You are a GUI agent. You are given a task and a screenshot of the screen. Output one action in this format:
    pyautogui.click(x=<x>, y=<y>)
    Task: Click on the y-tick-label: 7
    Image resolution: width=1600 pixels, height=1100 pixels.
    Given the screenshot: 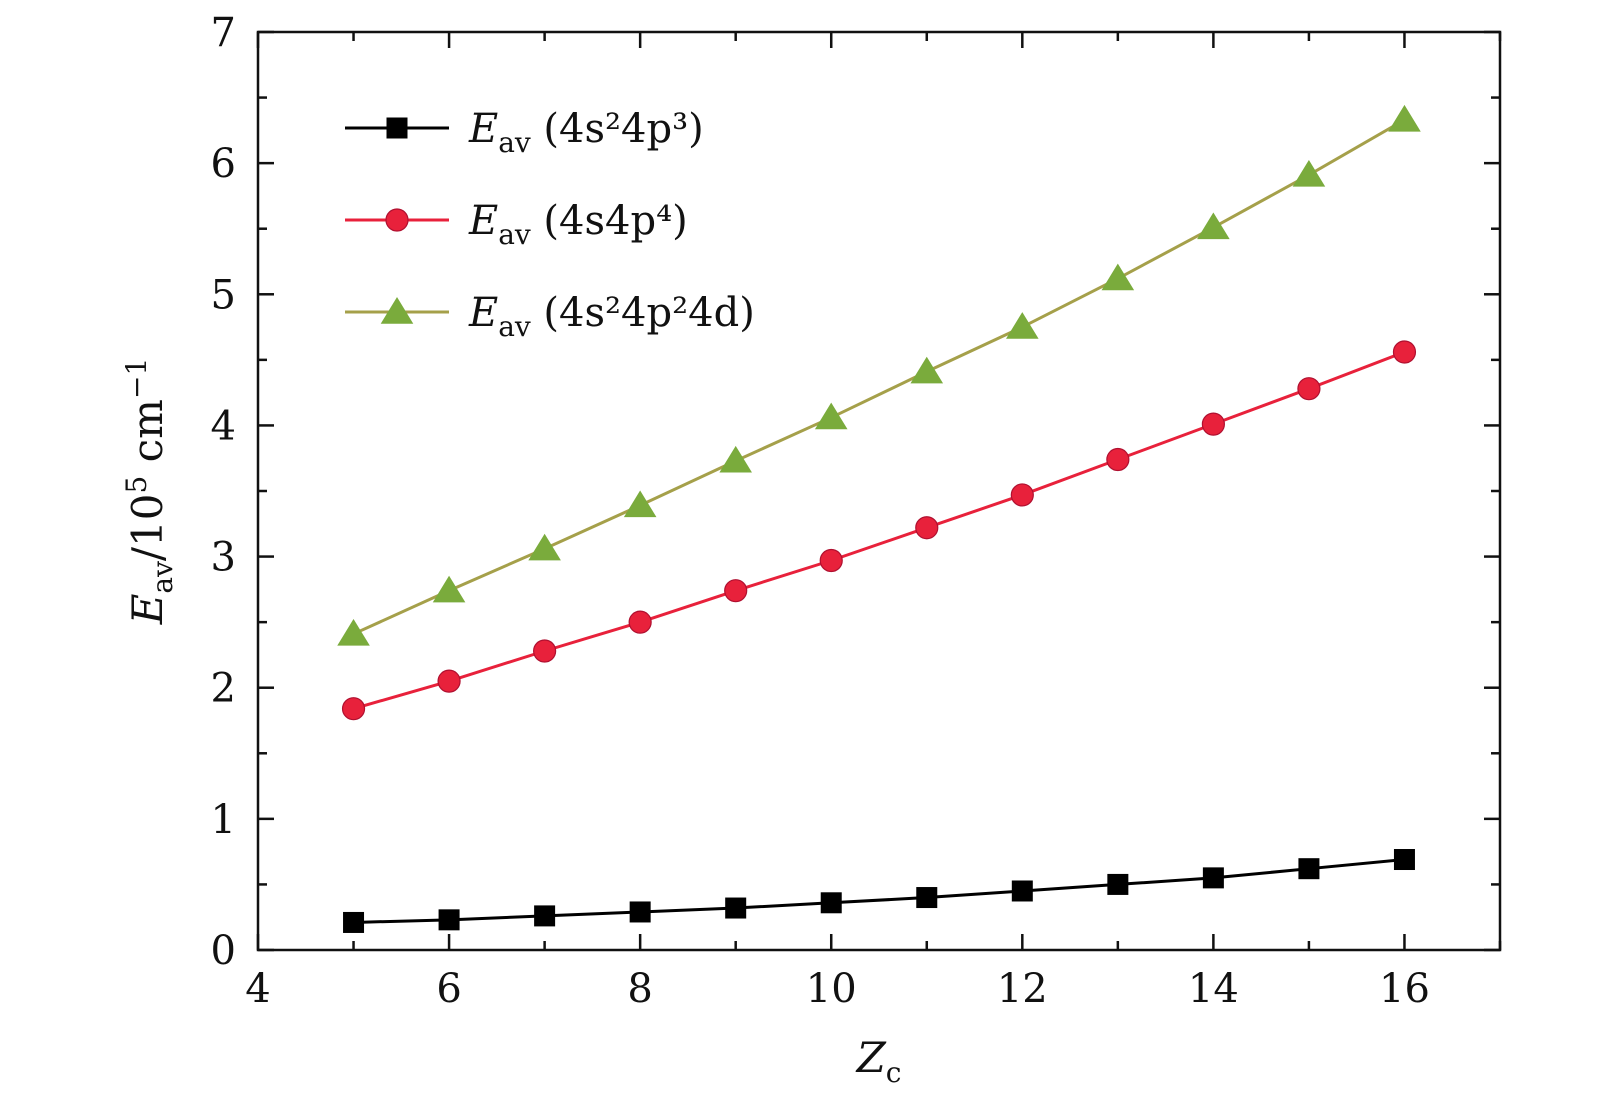 What is the action you would take?
    pyautogui.click(x=223, y=33)
    